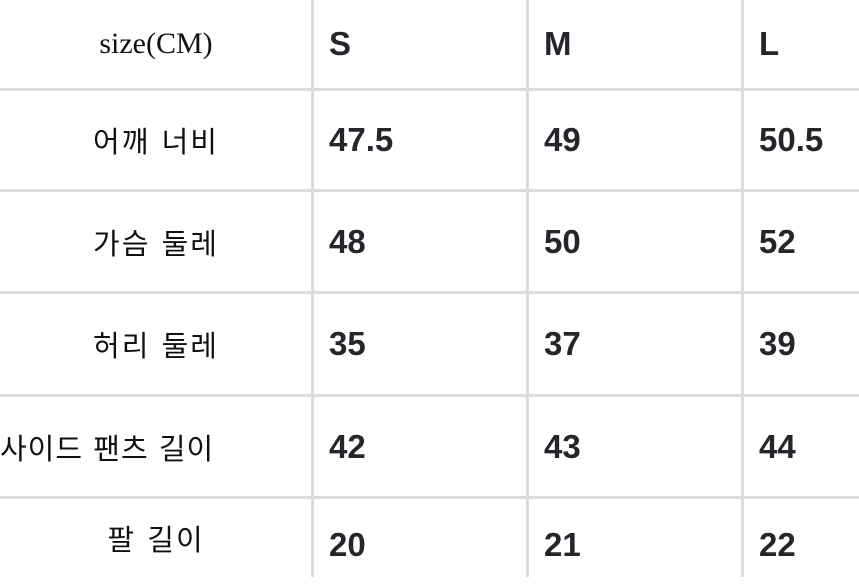 This screenshot has height=585, width=859. I want to click on cell-value: 50, so click(562, 241).